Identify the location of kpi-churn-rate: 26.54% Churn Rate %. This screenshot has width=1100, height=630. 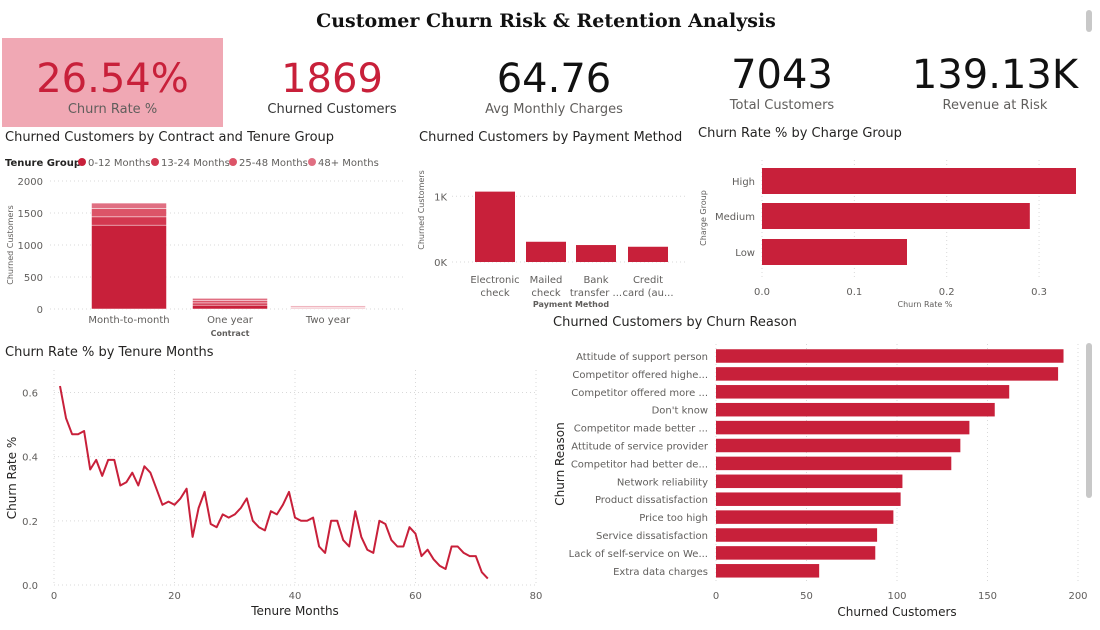
(112, 87).